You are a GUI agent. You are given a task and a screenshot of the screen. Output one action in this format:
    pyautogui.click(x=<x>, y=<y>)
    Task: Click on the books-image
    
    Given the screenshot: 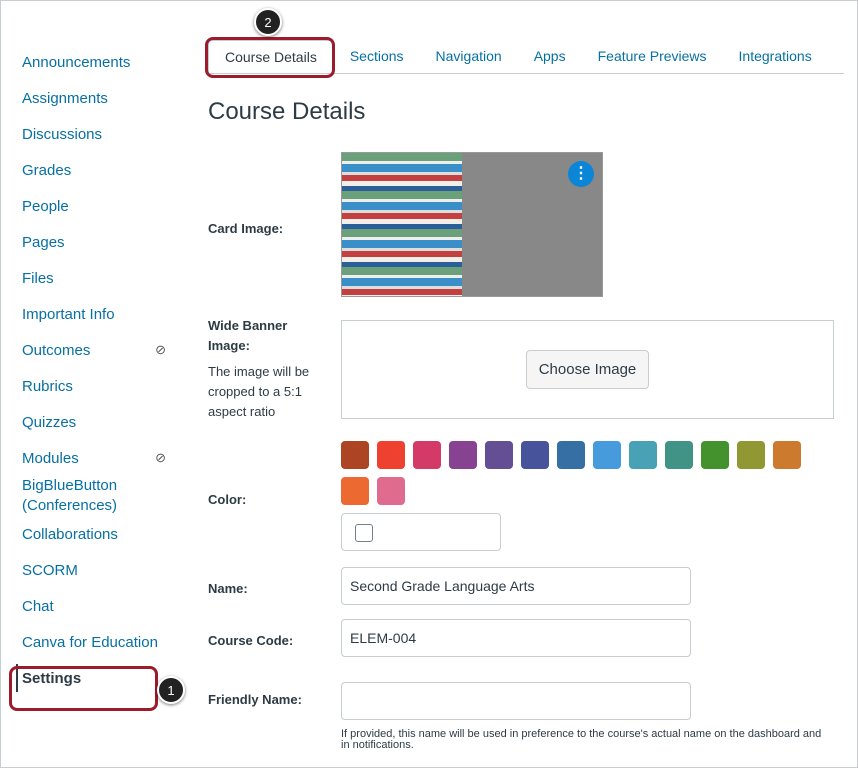 What is the action you would take?
    pyautogui.click(x=402, y=224)
    